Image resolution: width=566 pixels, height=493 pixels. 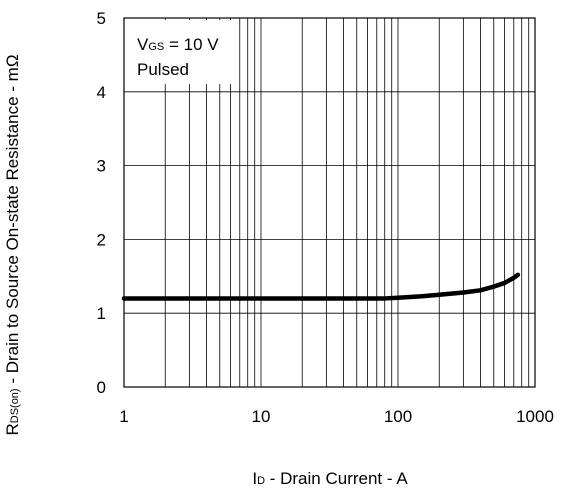 What do you see at coordinates (101, 166) in the screenshot?
I see `y-tick-label: 3` at bounding box center [101, 166].